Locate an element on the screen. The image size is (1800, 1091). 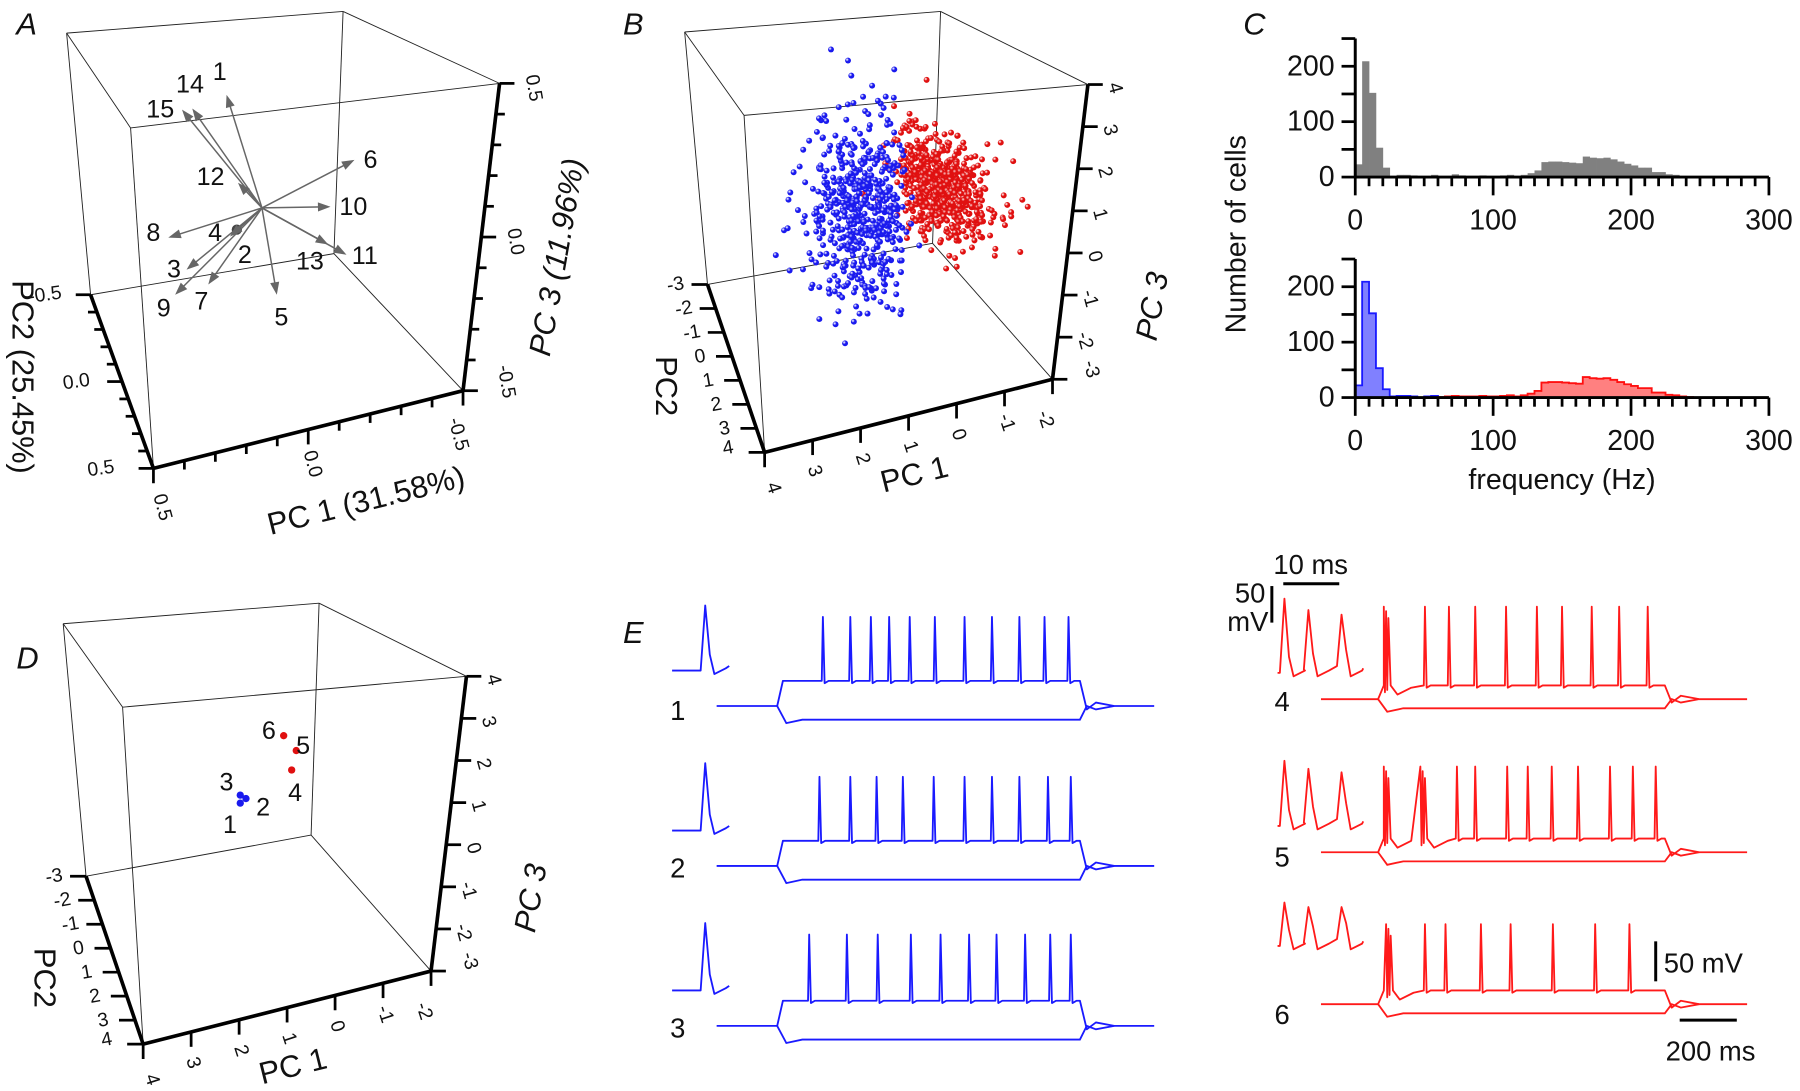
trace-label: 4 is located at coordinates (1282, 701).